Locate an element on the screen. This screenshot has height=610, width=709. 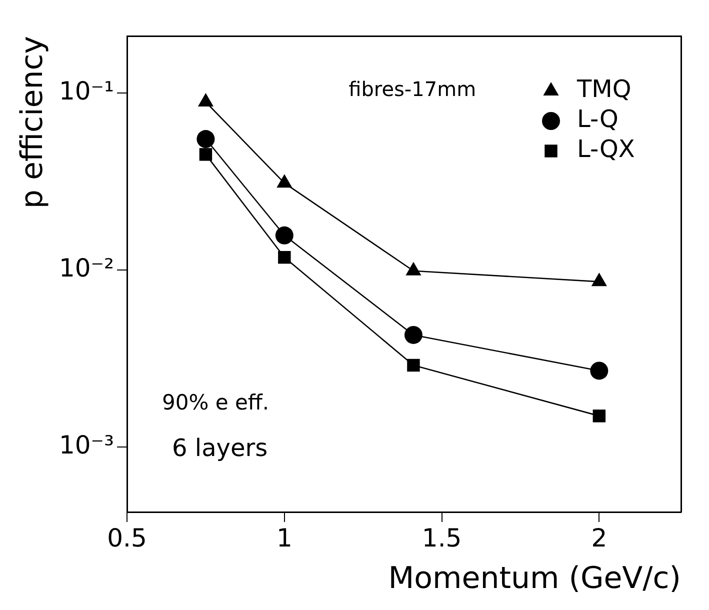
x-tick-label: 1.5 is located at coordinates (442, 538).